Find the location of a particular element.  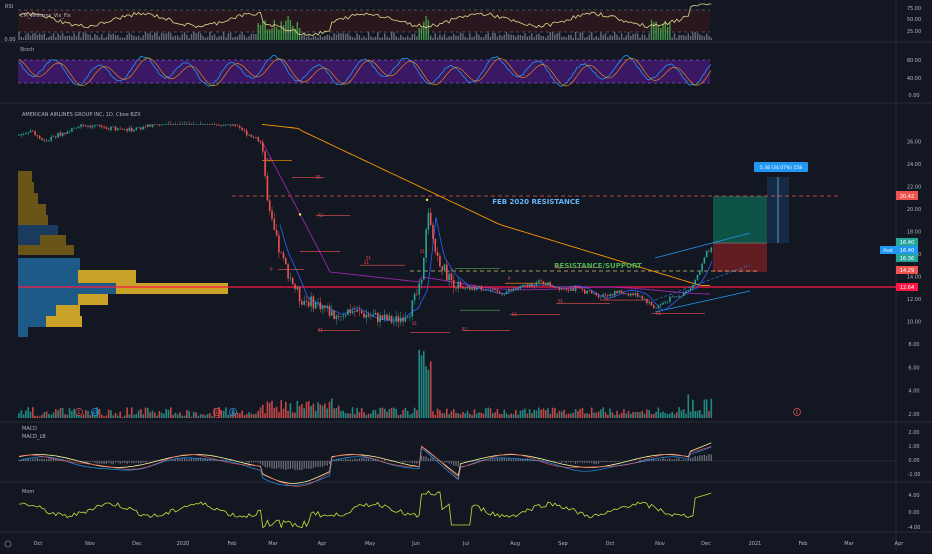

time-tick-label: Dec is located at coordinates (137, 544).